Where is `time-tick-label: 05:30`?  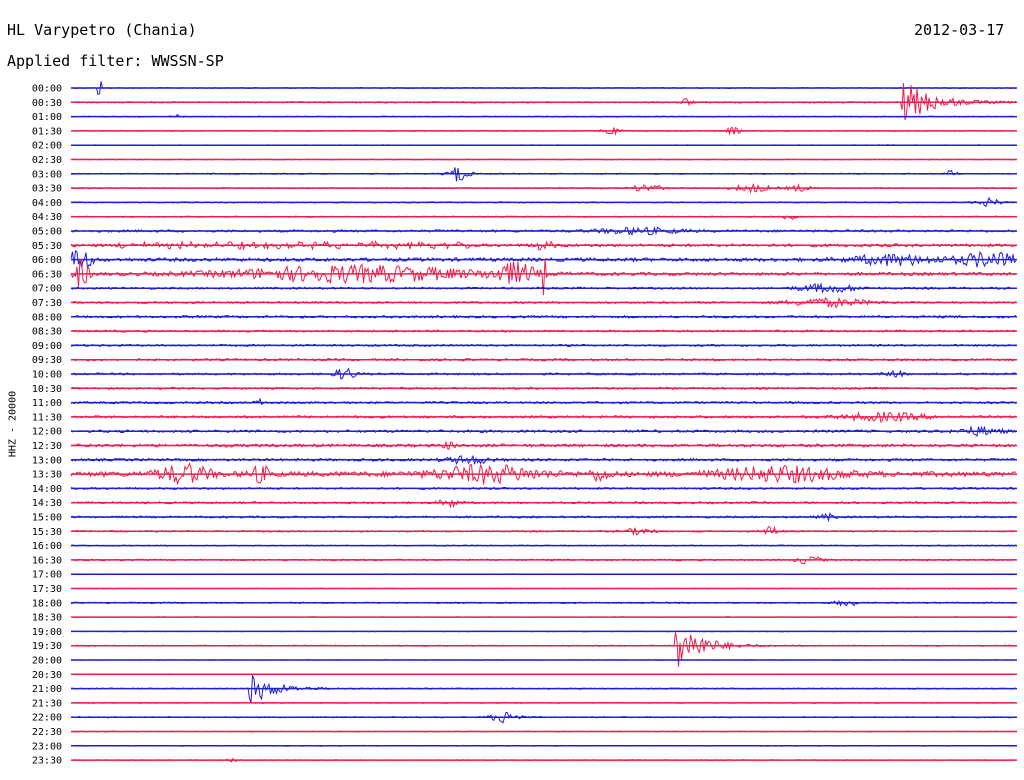 time-tick-label: 05:30 is located at coordinates (47, 246).